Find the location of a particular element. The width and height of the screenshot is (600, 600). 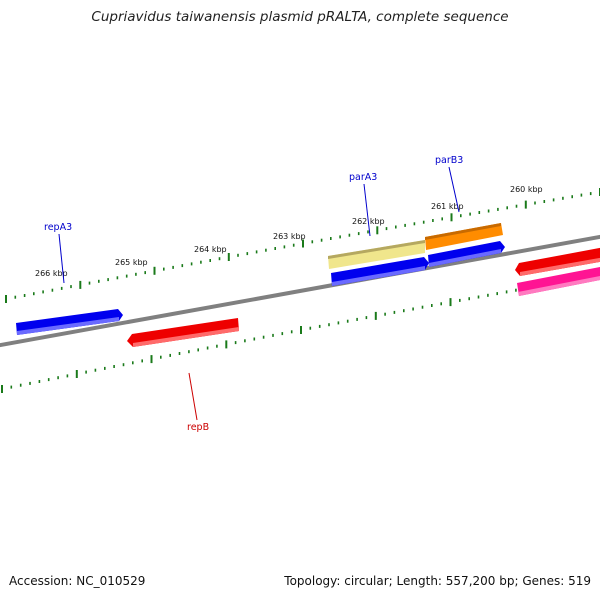

scale-label-260: 260 kbp is located at coordinates (526, 189).